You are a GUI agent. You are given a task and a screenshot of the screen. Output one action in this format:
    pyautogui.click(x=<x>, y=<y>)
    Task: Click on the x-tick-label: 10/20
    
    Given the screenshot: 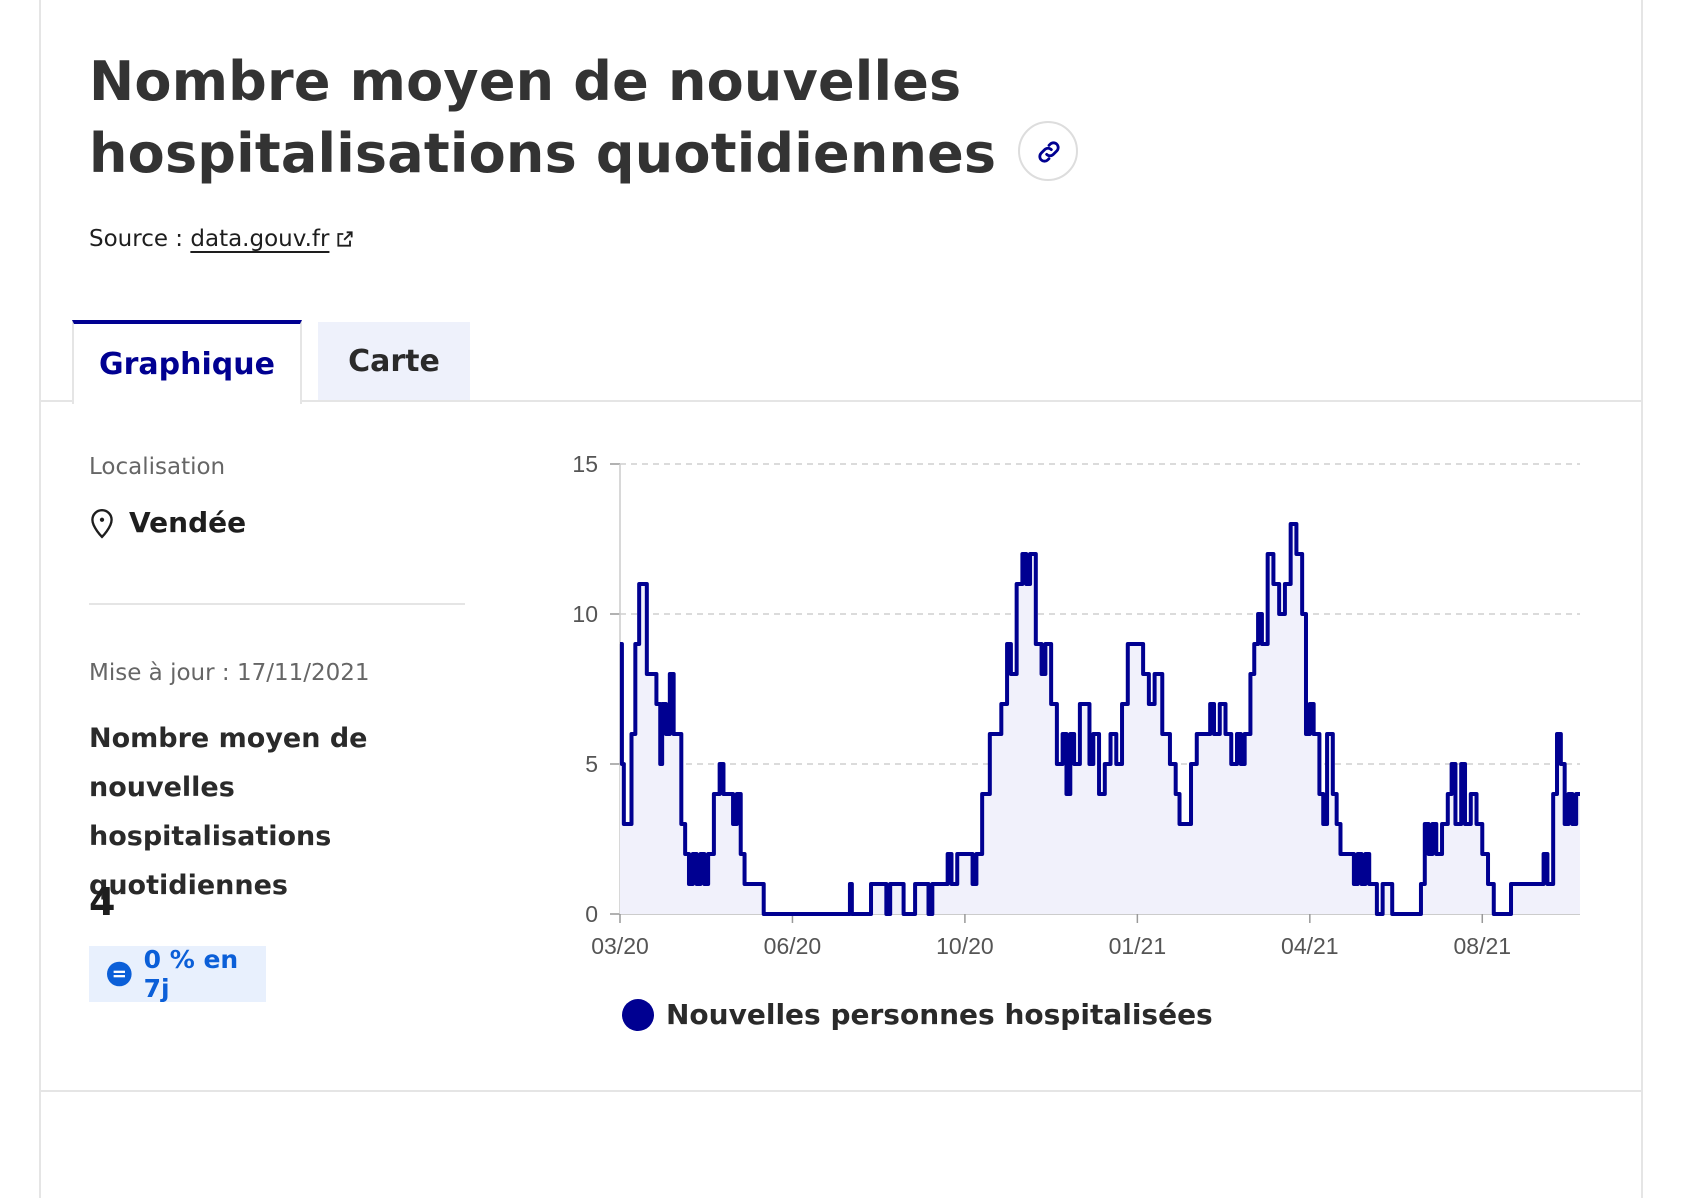 What is the action you would take?
    pyautogui.click(x=965, y=946)
    